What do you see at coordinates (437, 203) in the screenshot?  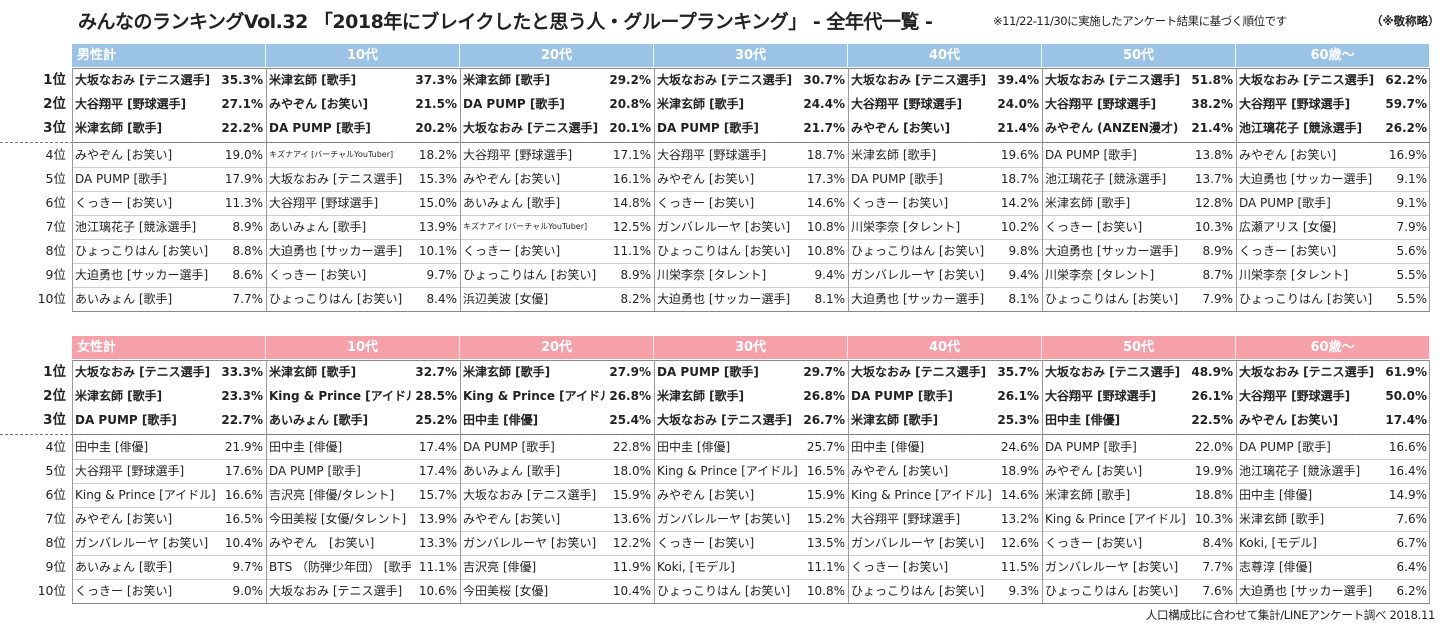 I see `entry-percent: 15.0%` at bounding box center [437, 203].